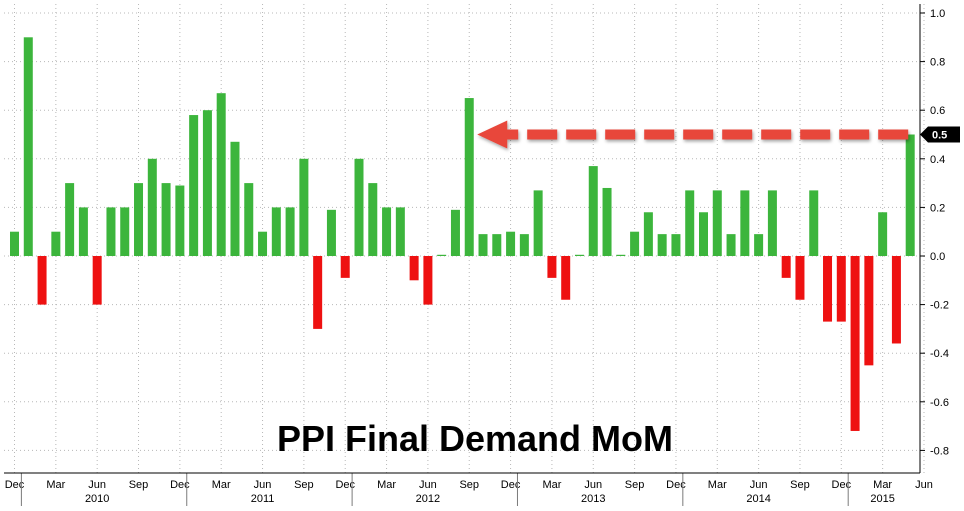 This screenshot has height=511, width=964. What do you see at coordinates (475, 438) in the screenshot?
I see `chart-title: PPI Final Demand MoM` at bounding box center [475, 438].